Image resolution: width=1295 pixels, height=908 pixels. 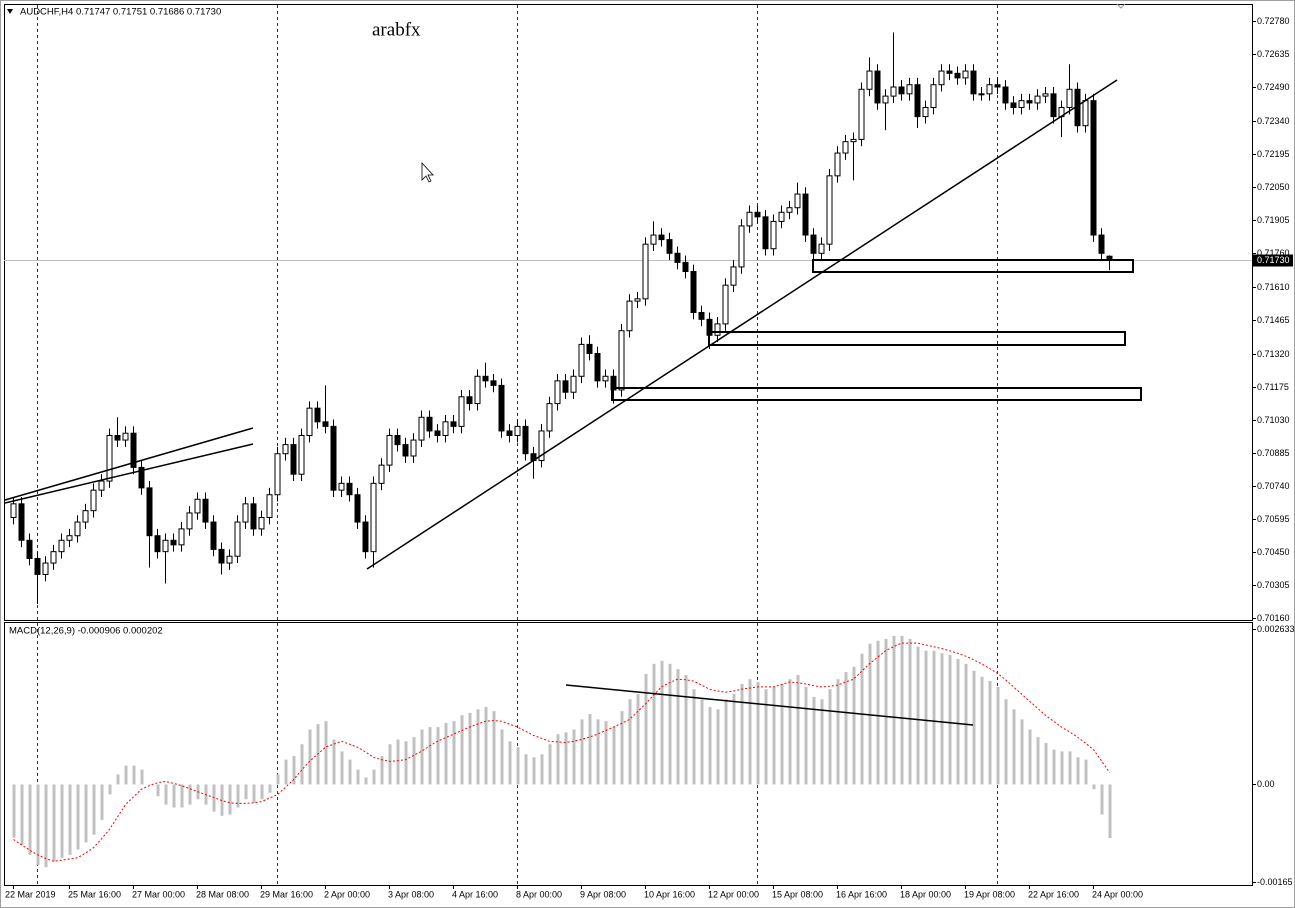 I want to click on x-tick-label: 9 Apr 08:00, so click(x=603, y=894).